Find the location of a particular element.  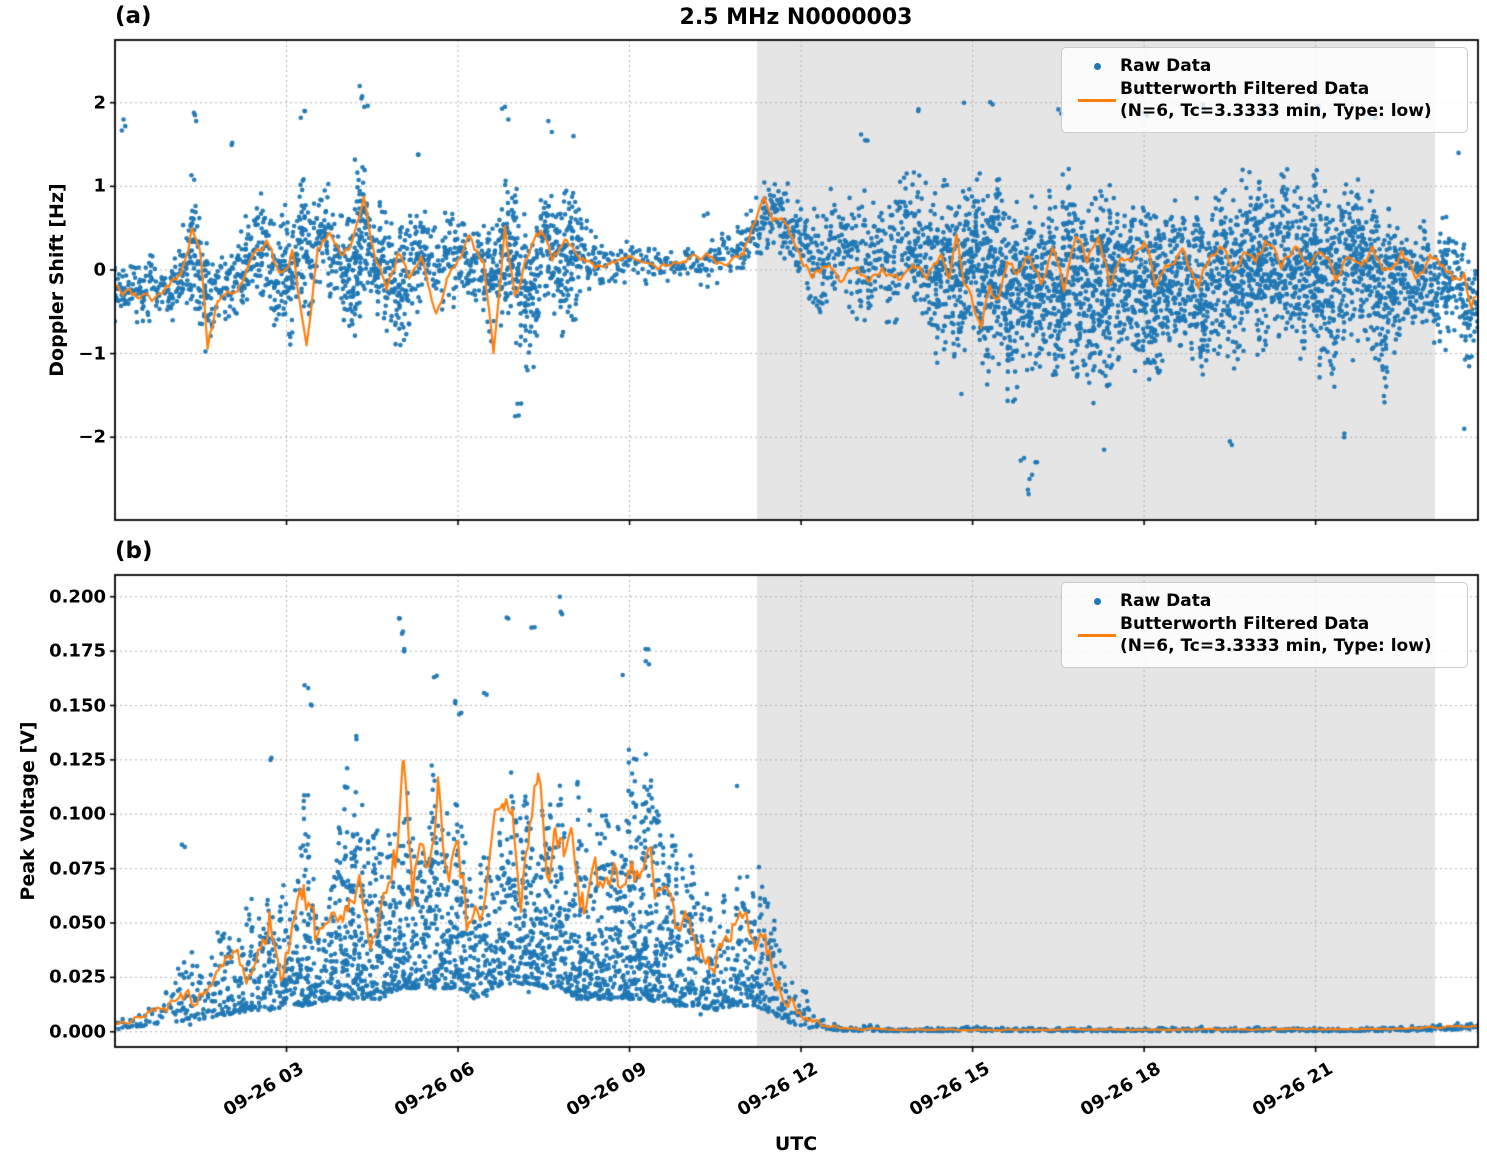

panel-a-y-tick-label: −1 is located at coordinates (92, 354).